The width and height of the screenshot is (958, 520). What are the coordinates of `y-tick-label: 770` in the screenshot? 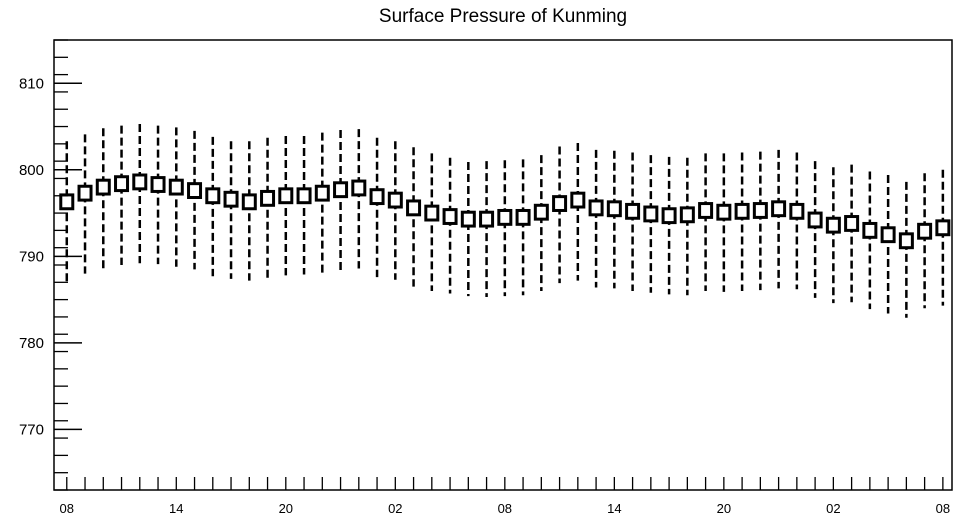 It's located at (31, 429).